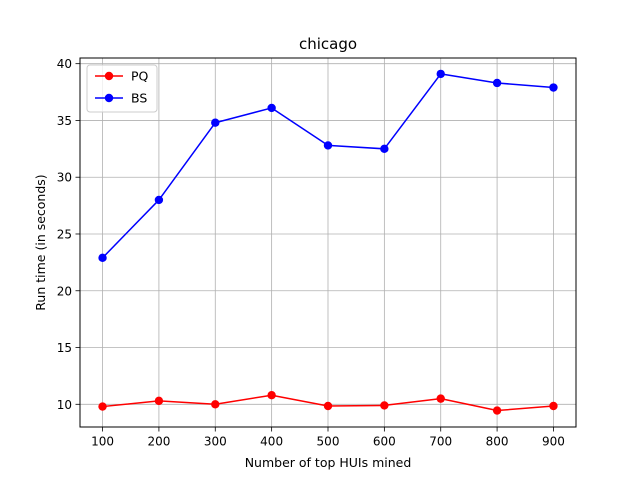  Describe the element at coordinates (40, 242) in the screenshot. I see `y-axis-label: Run time (in seconds)` at that location.